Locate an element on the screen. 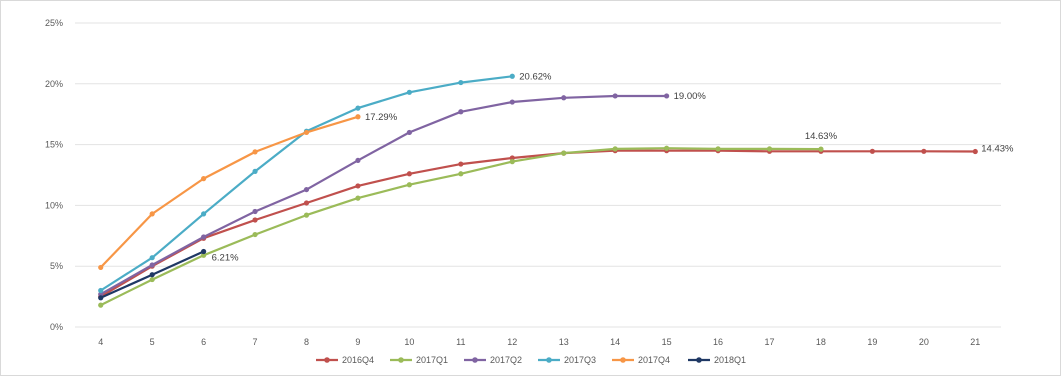 The image size is (1061, 376). legend-label: 2016Q4 is located at coordinates (358, 360).